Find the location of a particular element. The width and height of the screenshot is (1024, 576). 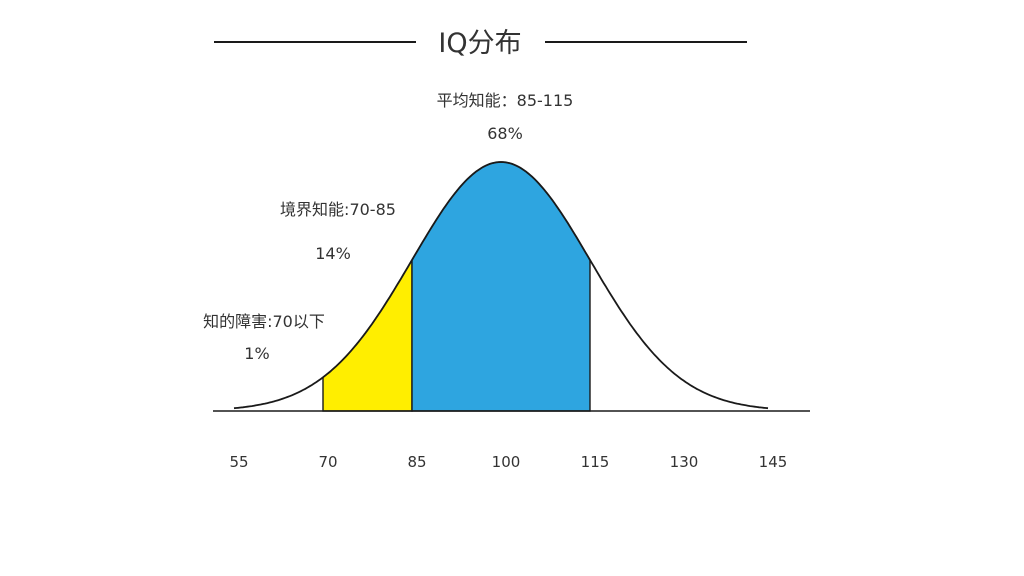

region-average is located at coordinates (501, 286).